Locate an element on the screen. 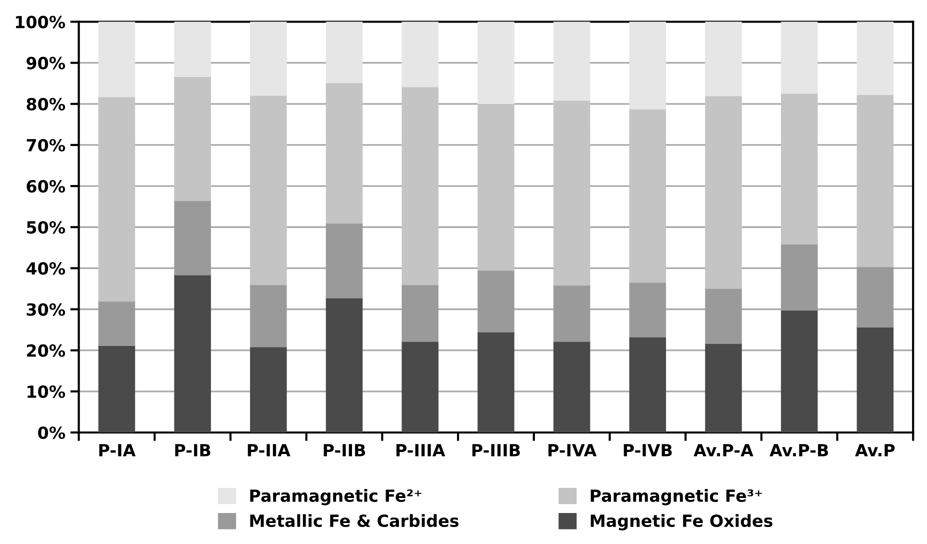 This screenshot has height=544, width=927. y-tick-label: 40% is located at coordinates (46, 268).